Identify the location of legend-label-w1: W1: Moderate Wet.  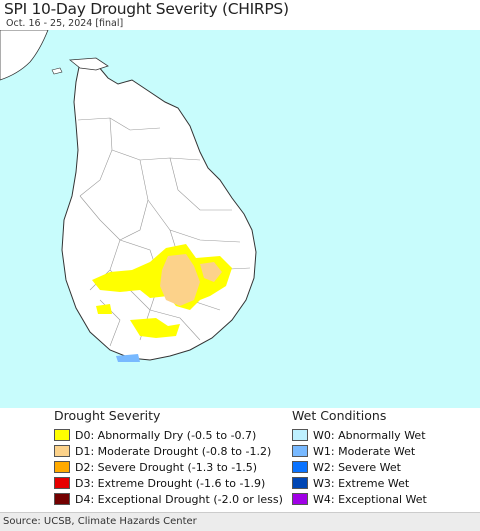
(364, 451).